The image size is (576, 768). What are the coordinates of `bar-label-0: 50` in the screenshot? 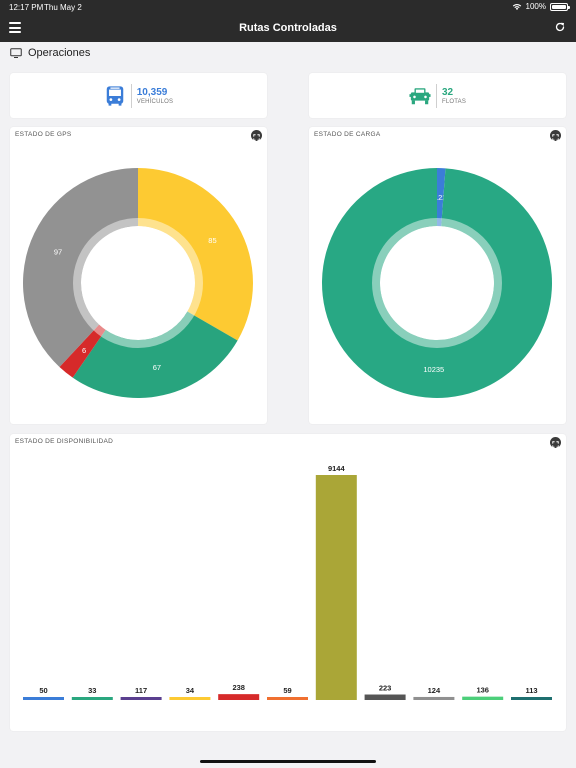 It's located at (43, 690).